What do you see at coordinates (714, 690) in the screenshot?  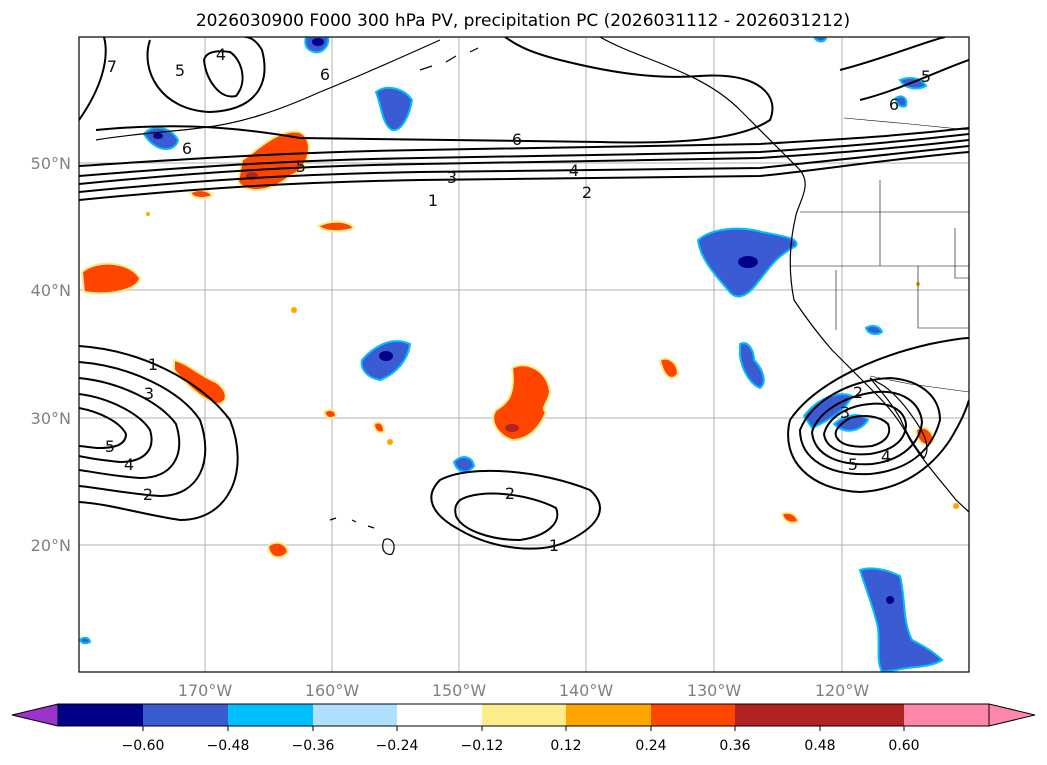 I see `lon-label-130w: 130°W` at bounding box center [714, 690].